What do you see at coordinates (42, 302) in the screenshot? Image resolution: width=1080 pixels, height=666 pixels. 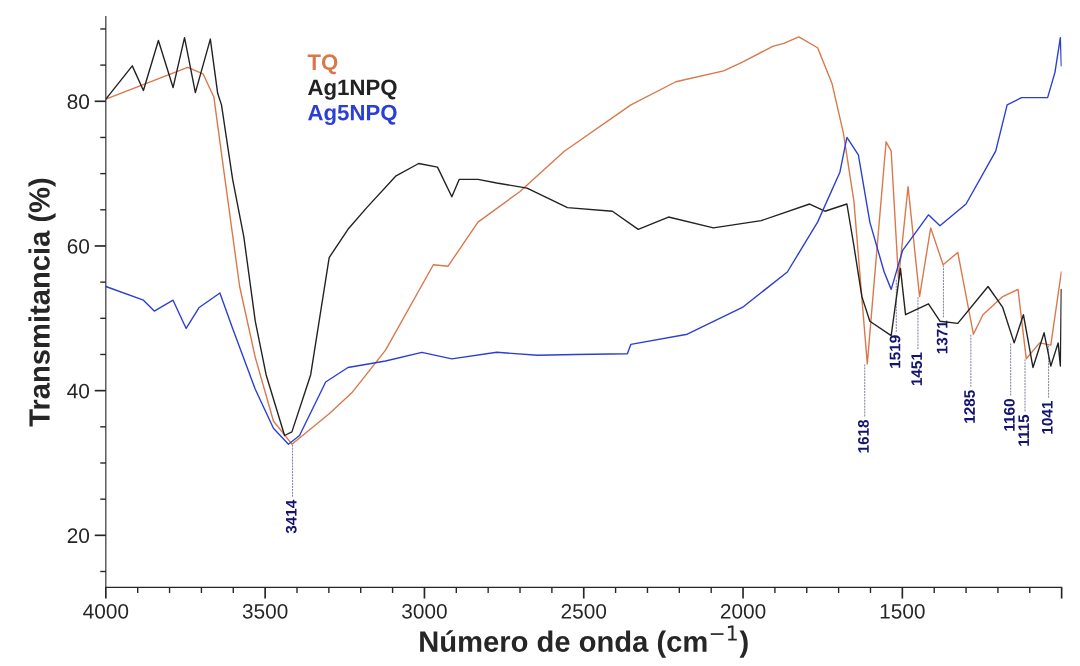 I see `y-axis-title: Transmitancia (%)` at bounding box center [42, 302].